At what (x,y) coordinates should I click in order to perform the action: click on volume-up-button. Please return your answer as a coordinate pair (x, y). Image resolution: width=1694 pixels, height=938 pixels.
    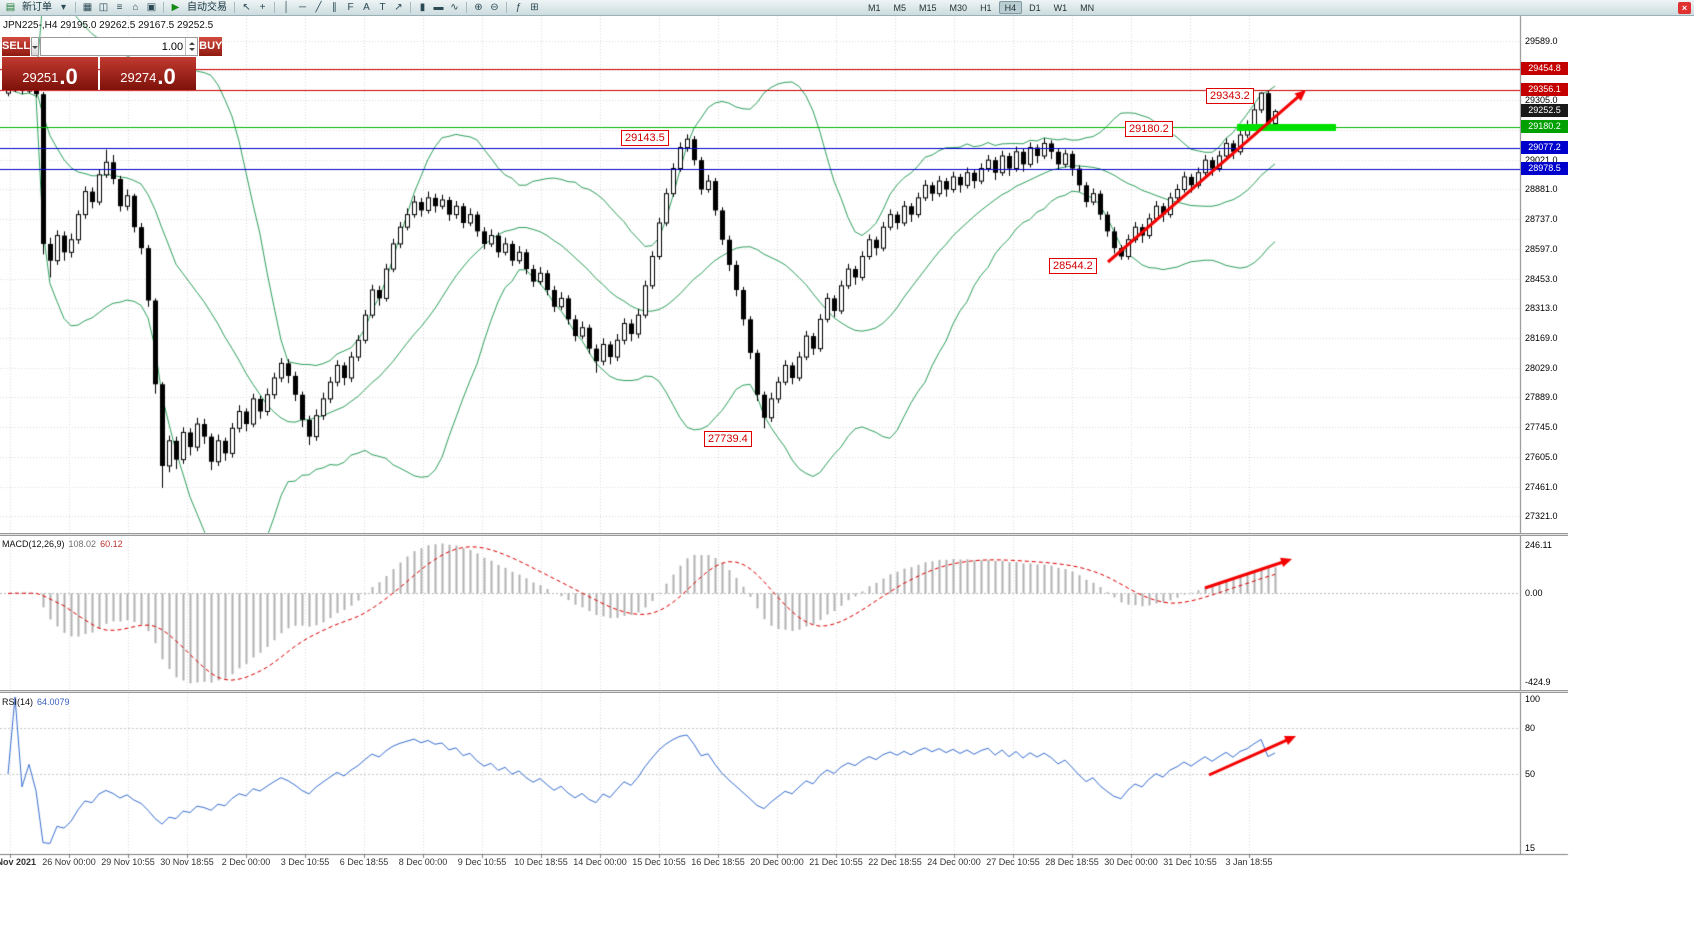
    Looking at the image, I should click on (191, 42).